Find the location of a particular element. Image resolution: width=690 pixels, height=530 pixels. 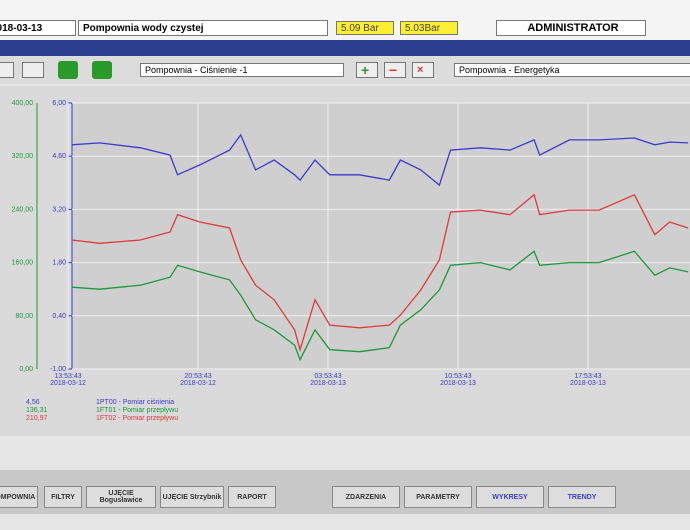

y-tick-label: 0,00 is located at coordinates (26, 369).